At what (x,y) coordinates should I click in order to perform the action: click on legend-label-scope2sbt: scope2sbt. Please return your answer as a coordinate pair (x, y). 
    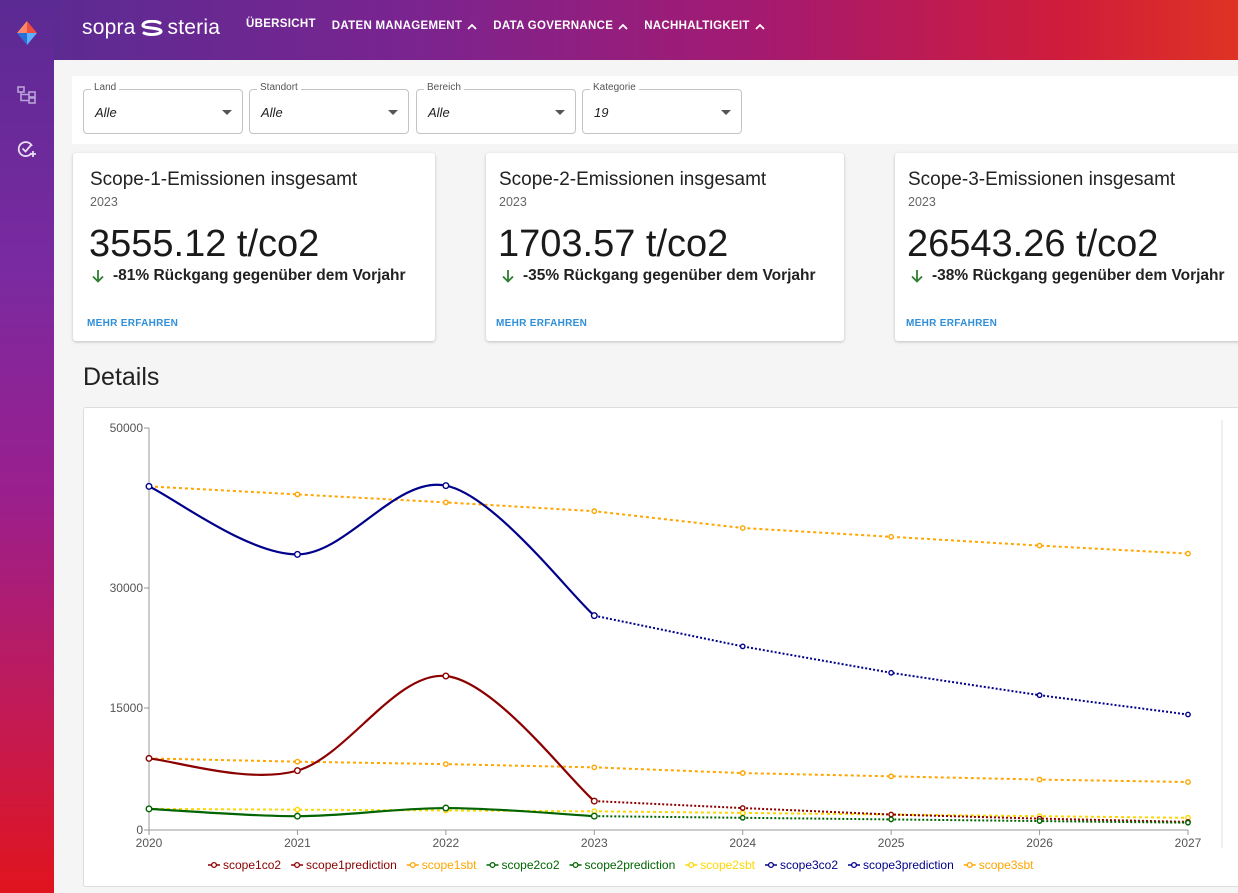
    Looking at the image, I should click on (727, 865).